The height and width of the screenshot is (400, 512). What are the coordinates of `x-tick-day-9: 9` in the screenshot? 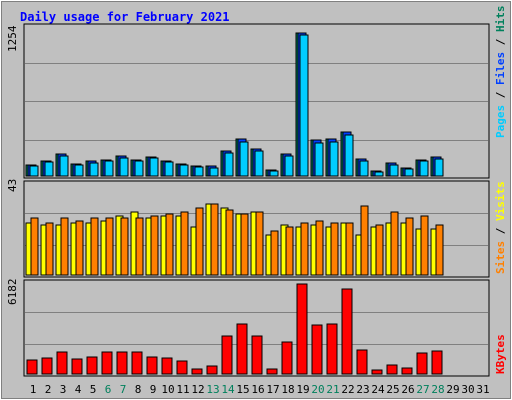 It's located at (153, 389).